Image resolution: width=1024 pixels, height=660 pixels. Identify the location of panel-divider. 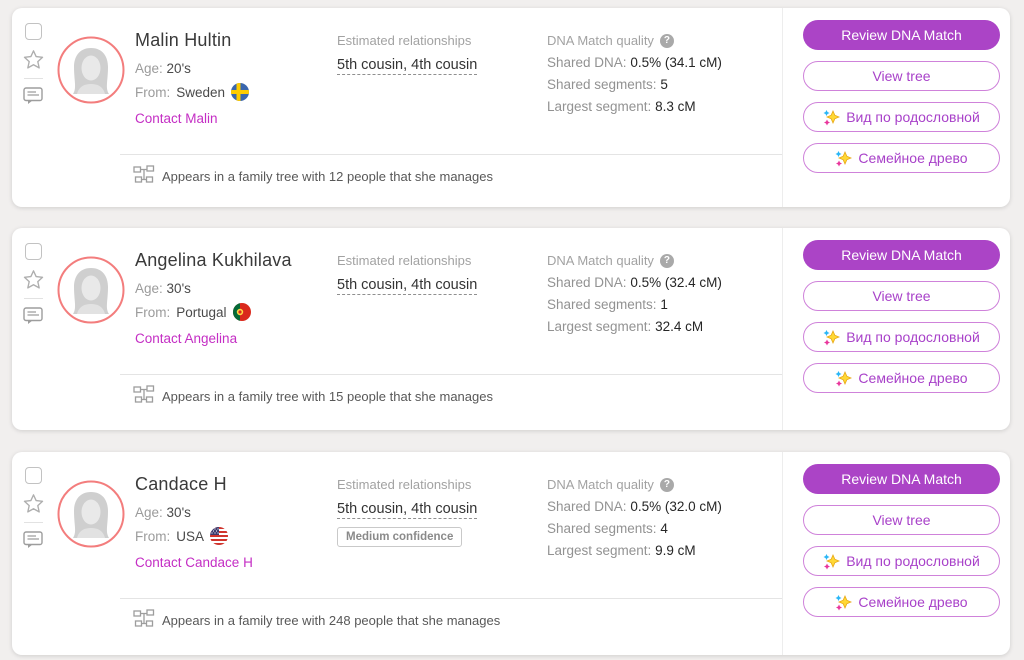
(782, 329).